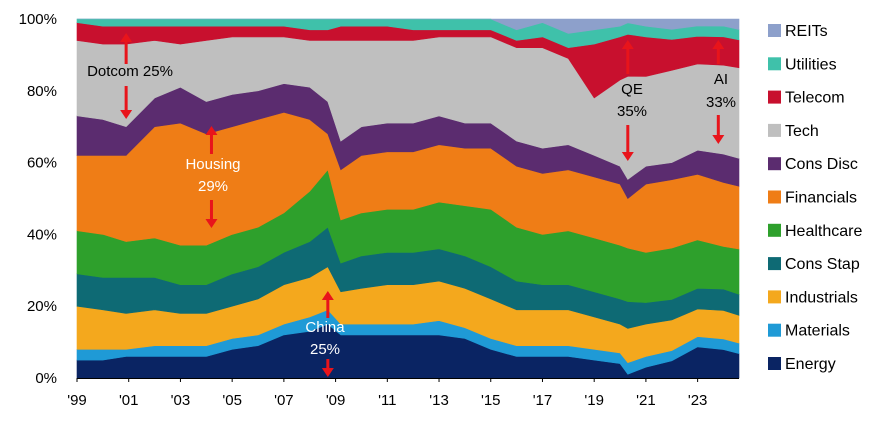 The height and width of the screenshot is (428, 889). What do you see at coordinates (46, 378) in the screenshot?
I see `y-tick-label: 0%` at bounding box center [46, 378].